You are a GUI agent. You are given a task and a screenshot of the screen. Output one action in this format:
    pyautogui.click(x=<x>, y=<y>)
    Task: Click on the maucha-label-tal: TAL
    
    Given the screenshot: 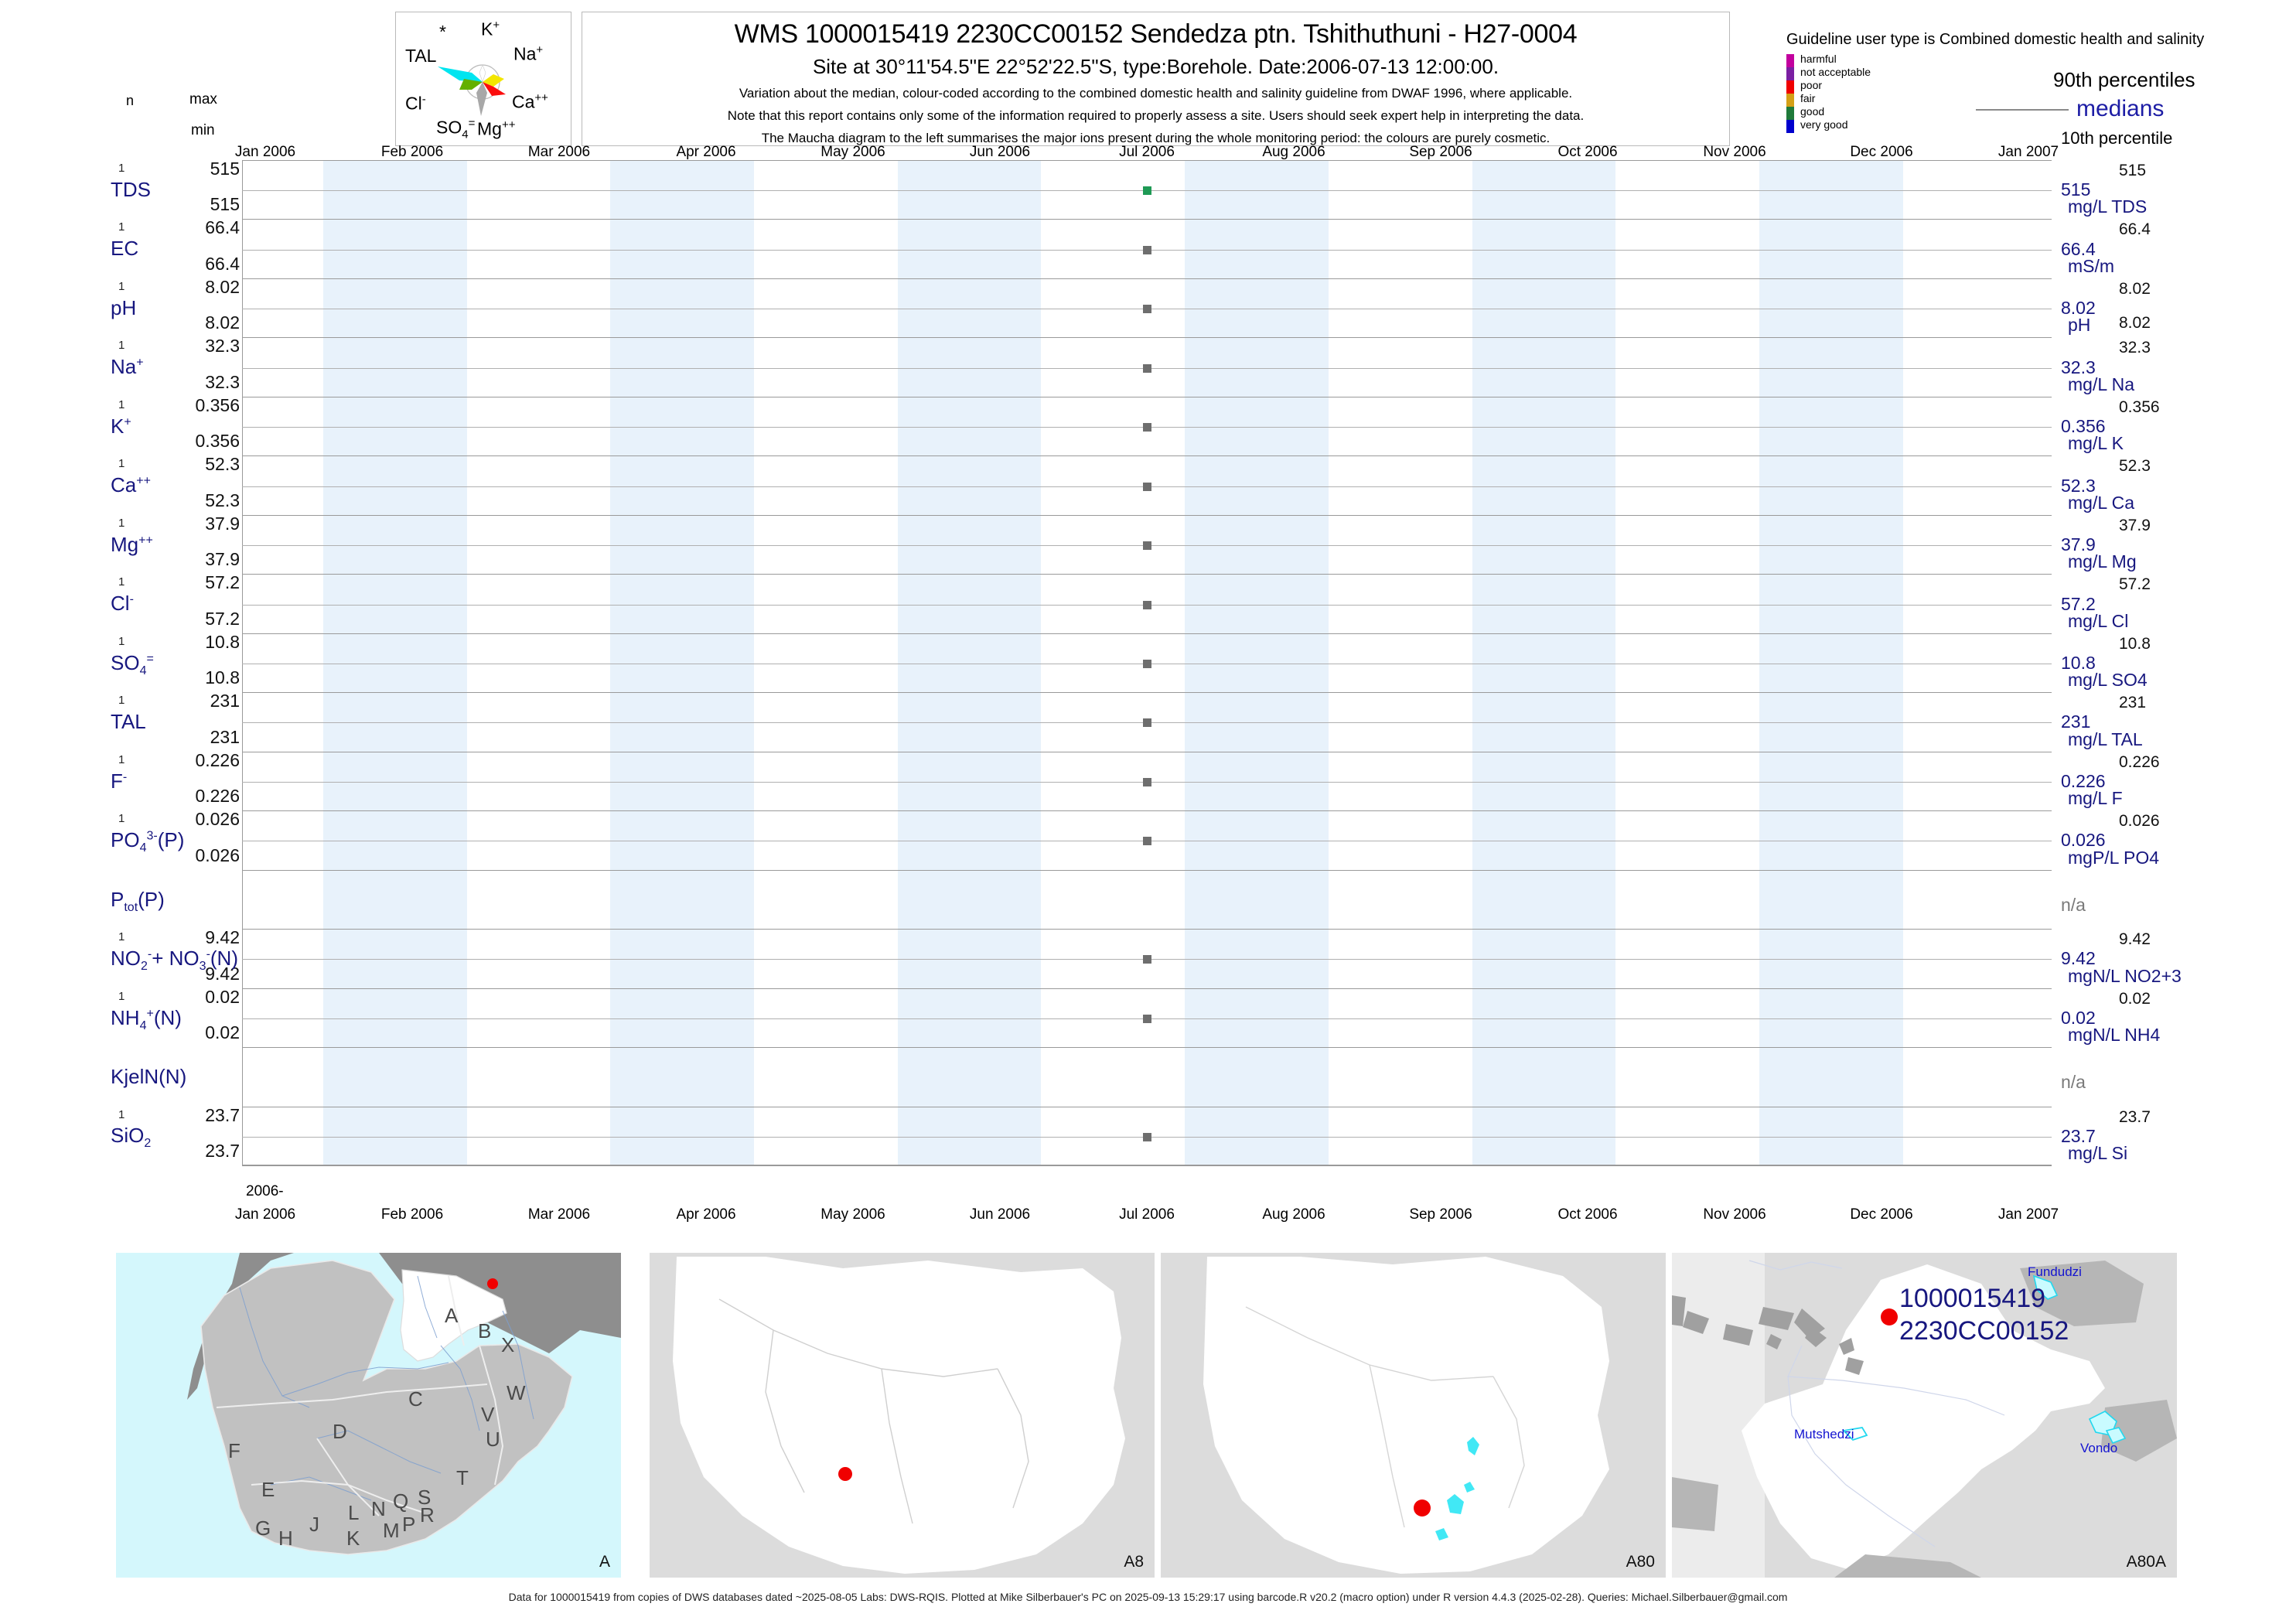 What is the action you would take?
    pyautogui.click(x=421, y=56)
    